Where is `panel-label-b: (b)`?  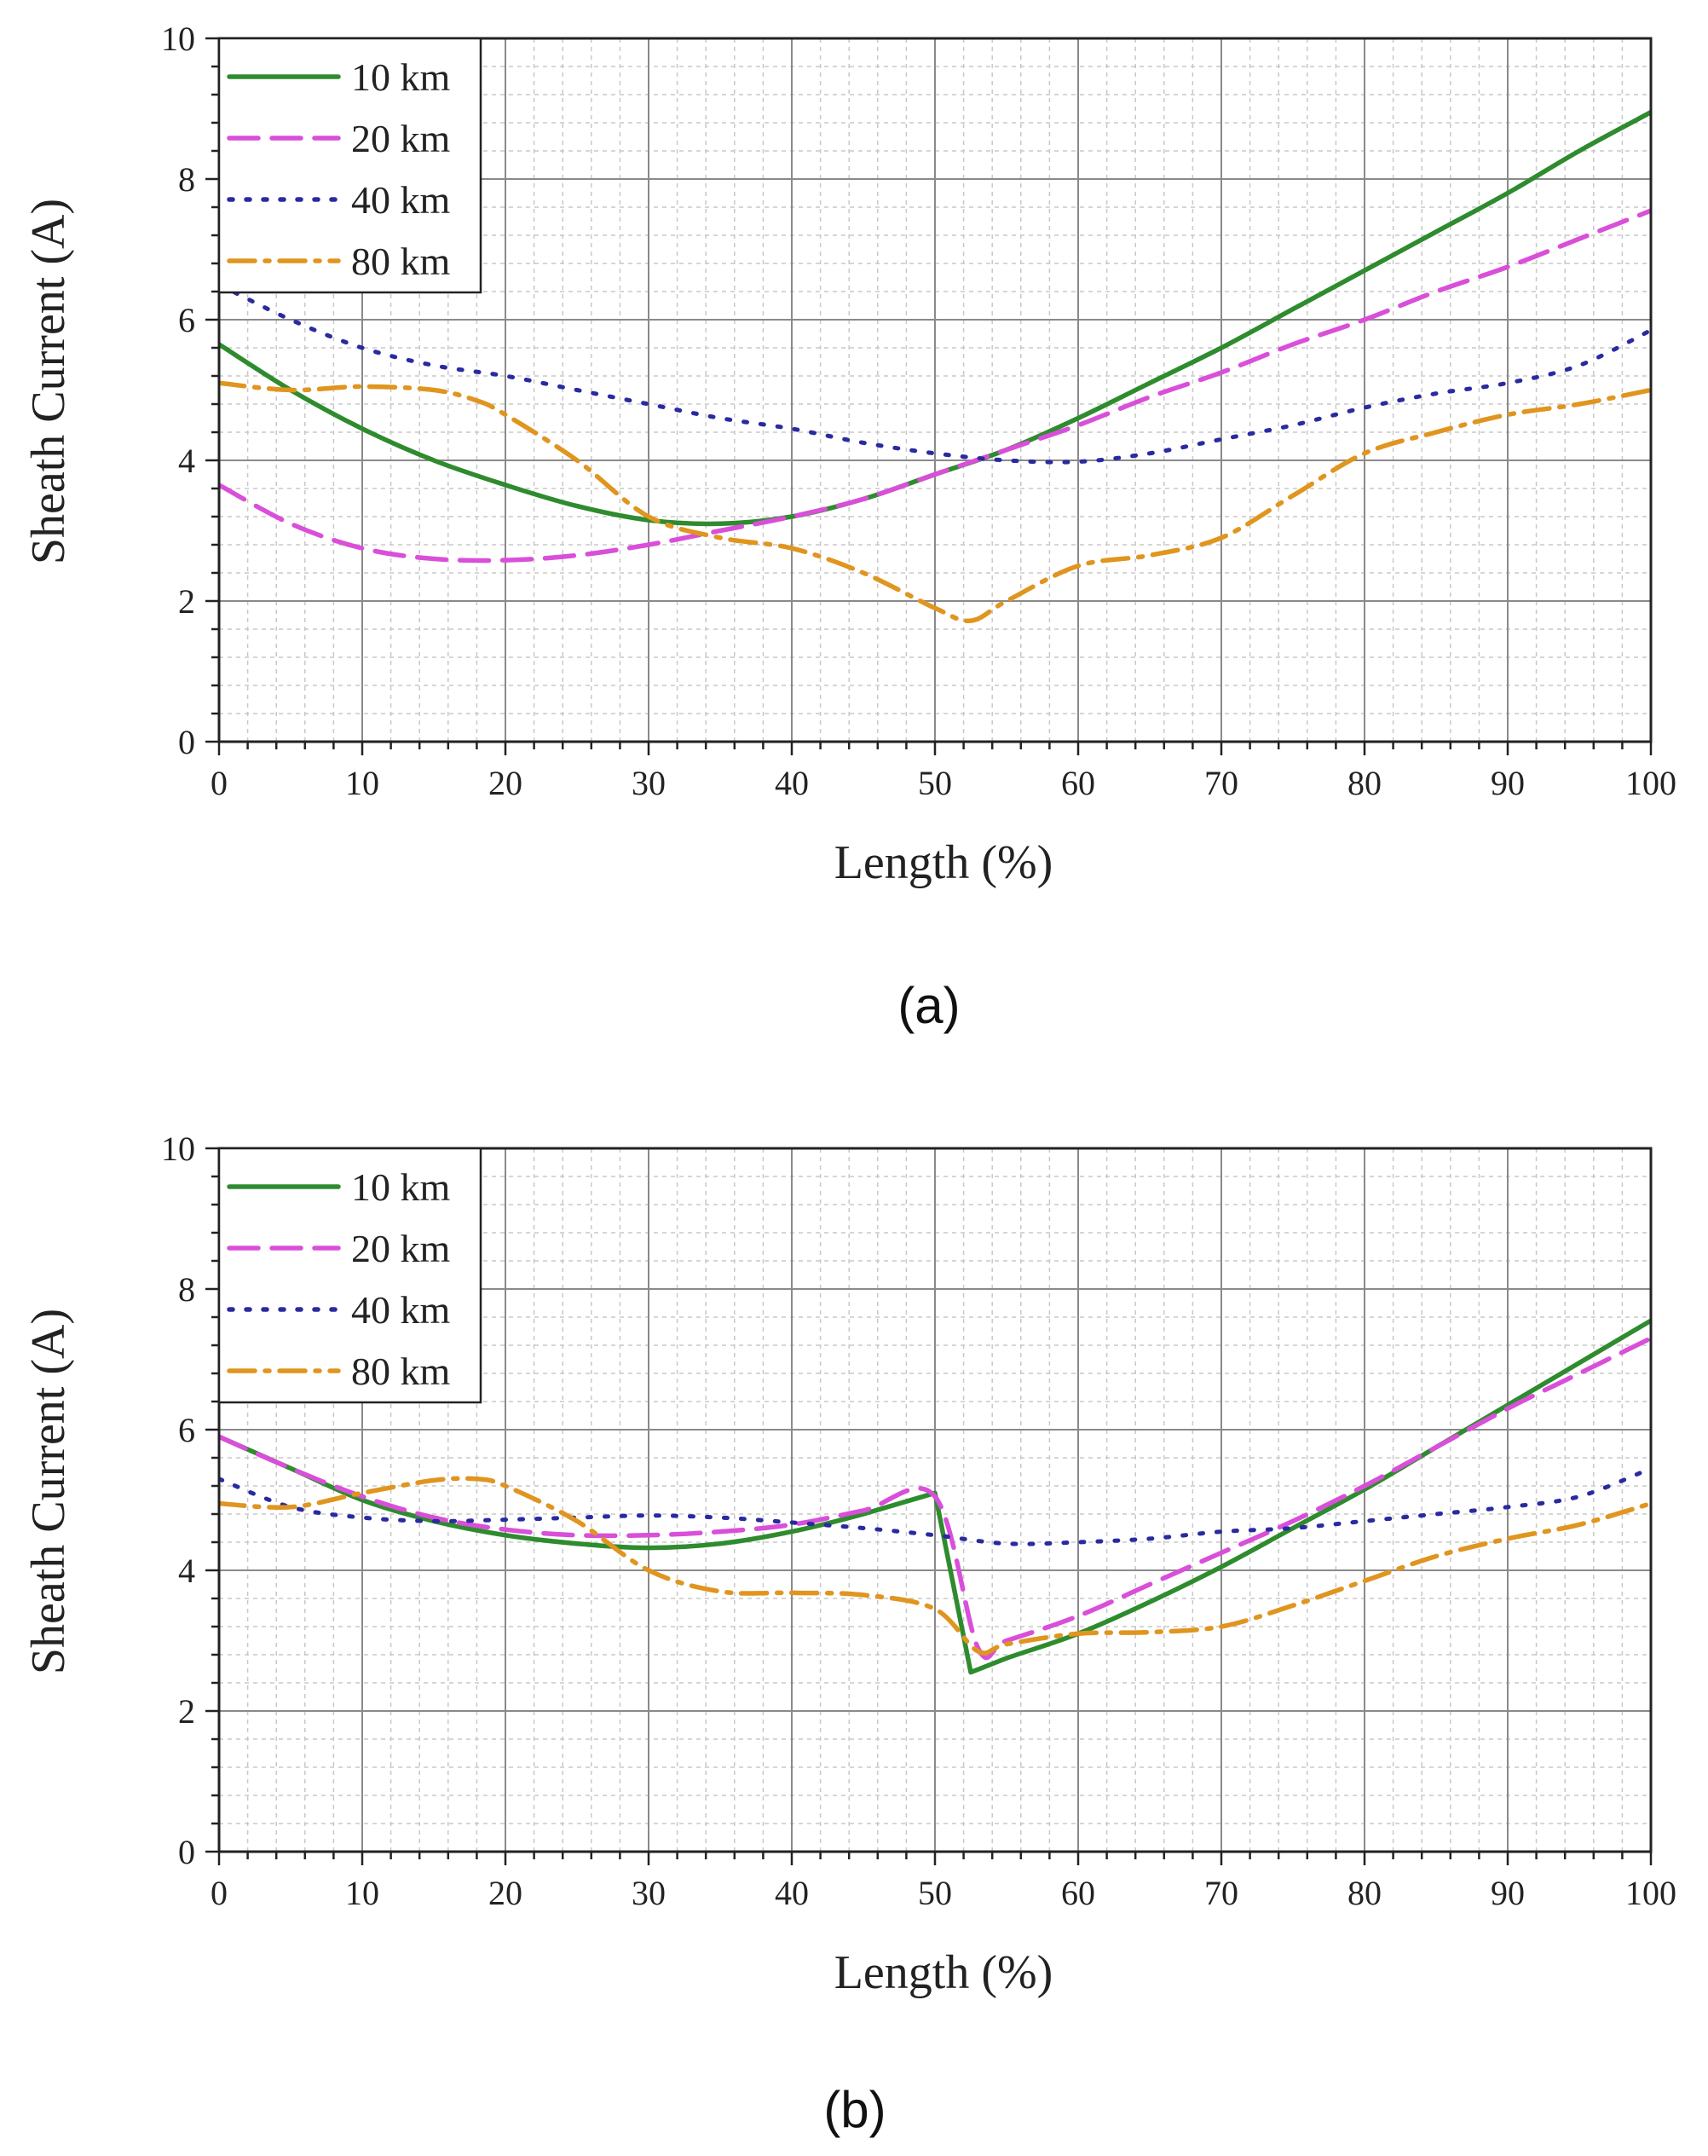 panel-label-b: (b) is located at coordinates (854, 2109).